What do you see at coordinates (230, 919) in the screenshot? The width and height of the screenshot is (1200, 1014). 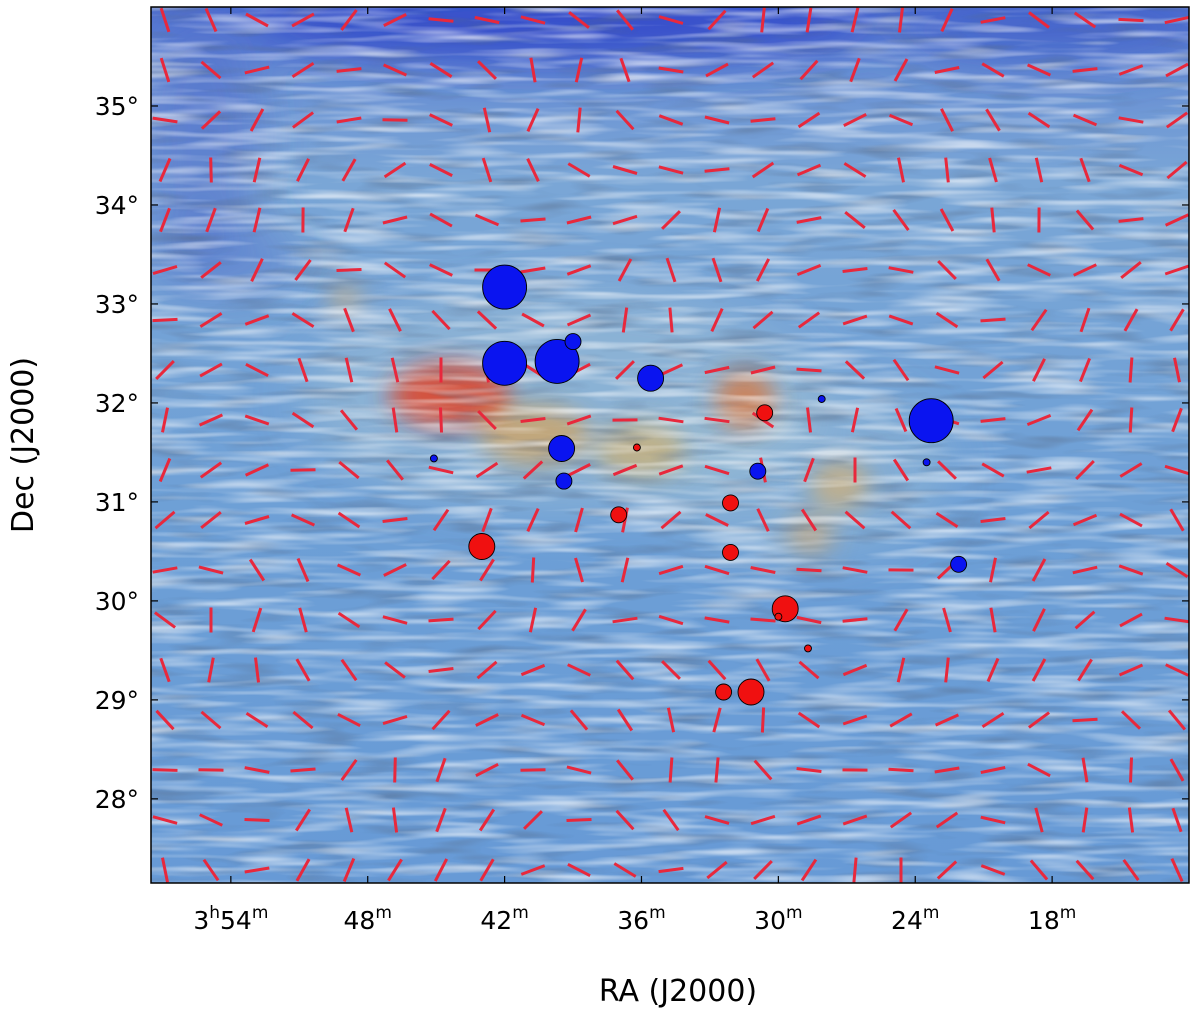 I see `x-tick-label-0: 3h54m` at bounding box center [230, 919].